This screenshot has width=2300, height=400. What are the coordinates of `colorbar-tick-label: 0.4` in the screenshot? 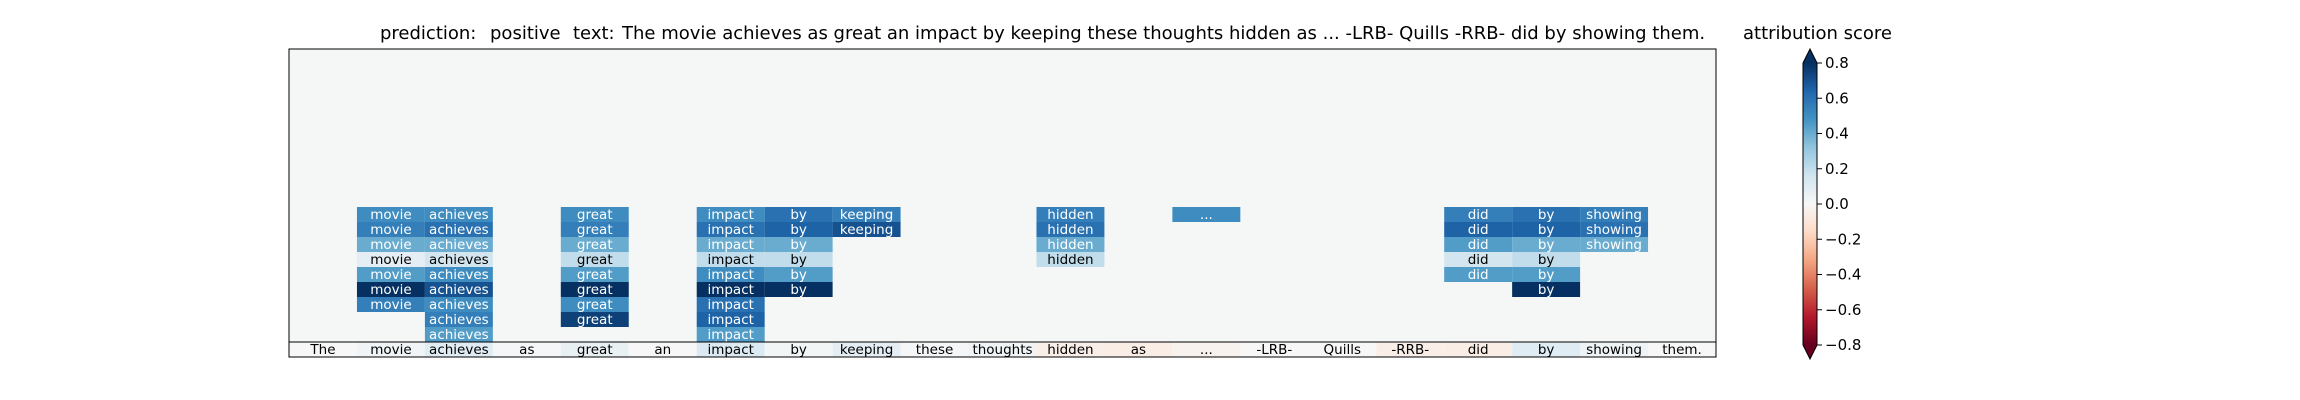 It's located at (1837, 134).